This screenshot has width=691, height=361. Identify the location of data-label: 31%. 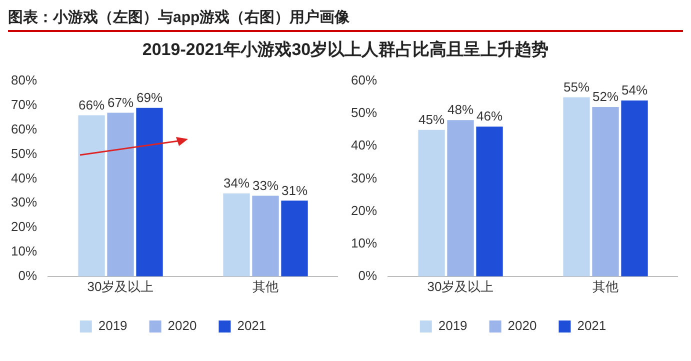
(294, 190).